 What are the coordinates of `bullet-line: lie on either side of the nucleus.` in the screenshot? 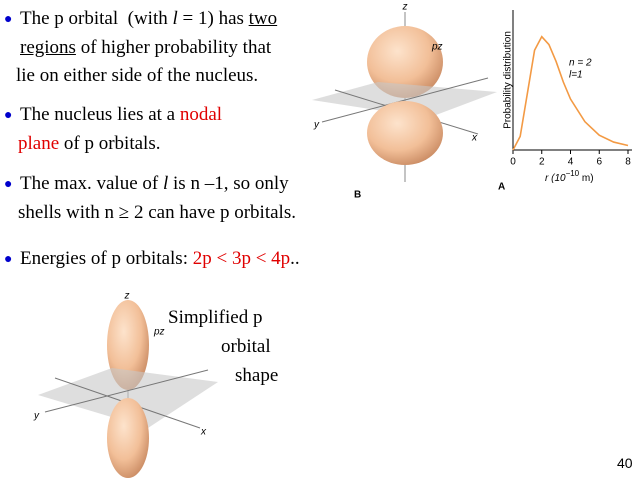 It's located at (137, 76).